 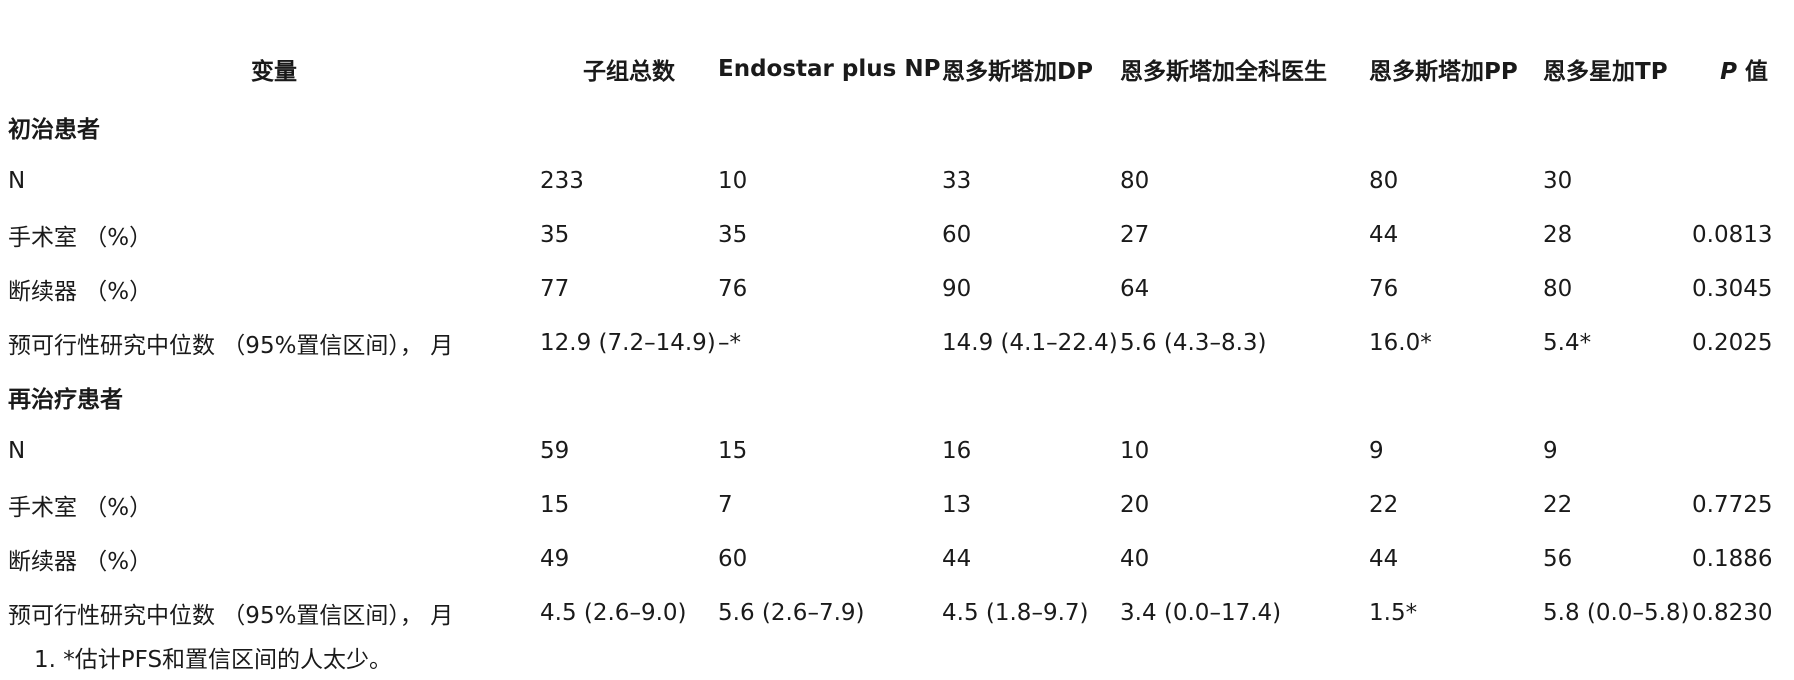 I want to click on cell-endostar-tp: 9, so click(x=1550, y=451).